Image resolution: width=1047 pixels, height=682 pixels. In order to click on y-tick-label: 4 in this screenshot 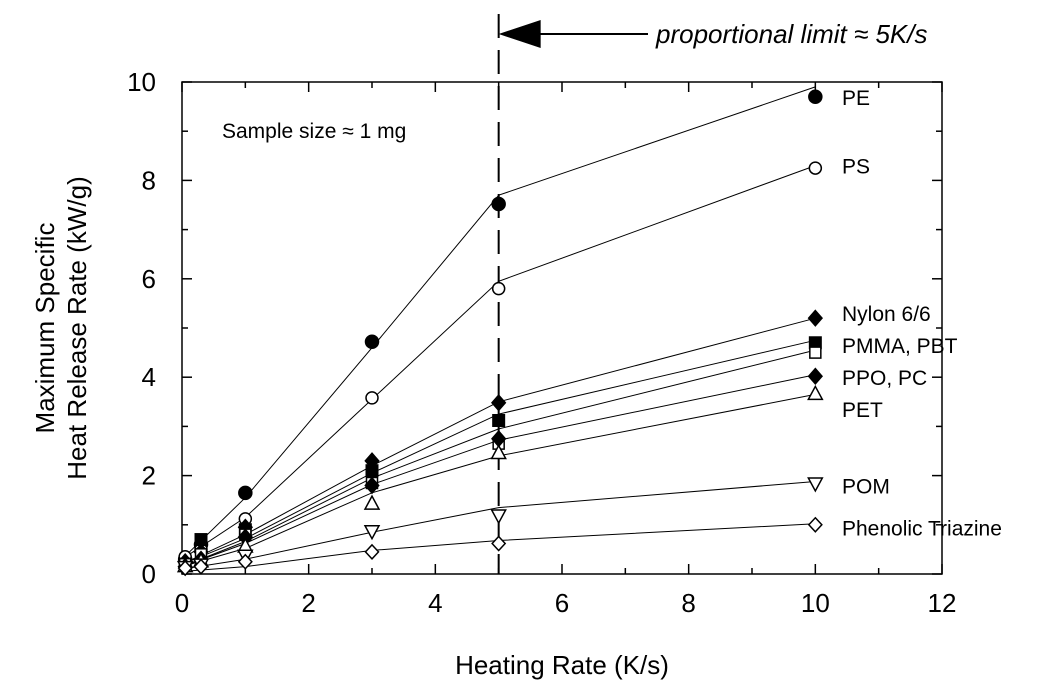, I will do `click(149, 377)`.